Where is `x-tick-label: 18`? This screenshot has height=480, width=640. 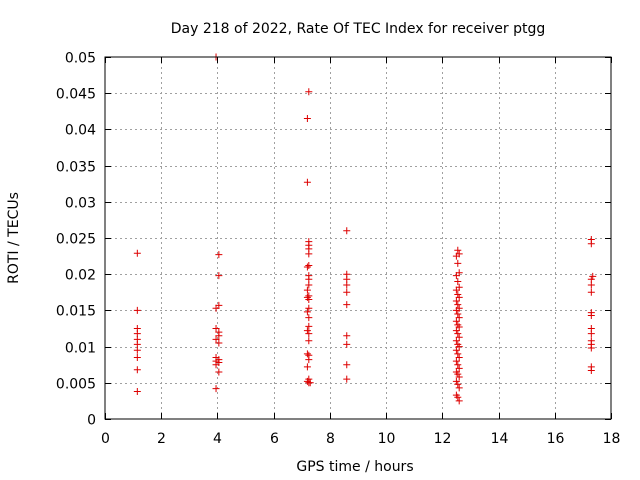 x-tick-label: 18 is located at coordinates (612, 439).